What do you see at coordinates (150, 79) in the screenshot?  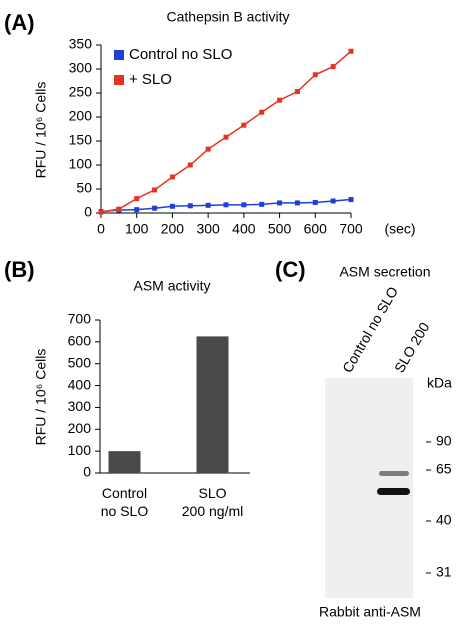 I see `legend-label: + SLO` at bounding box center [150, 79].